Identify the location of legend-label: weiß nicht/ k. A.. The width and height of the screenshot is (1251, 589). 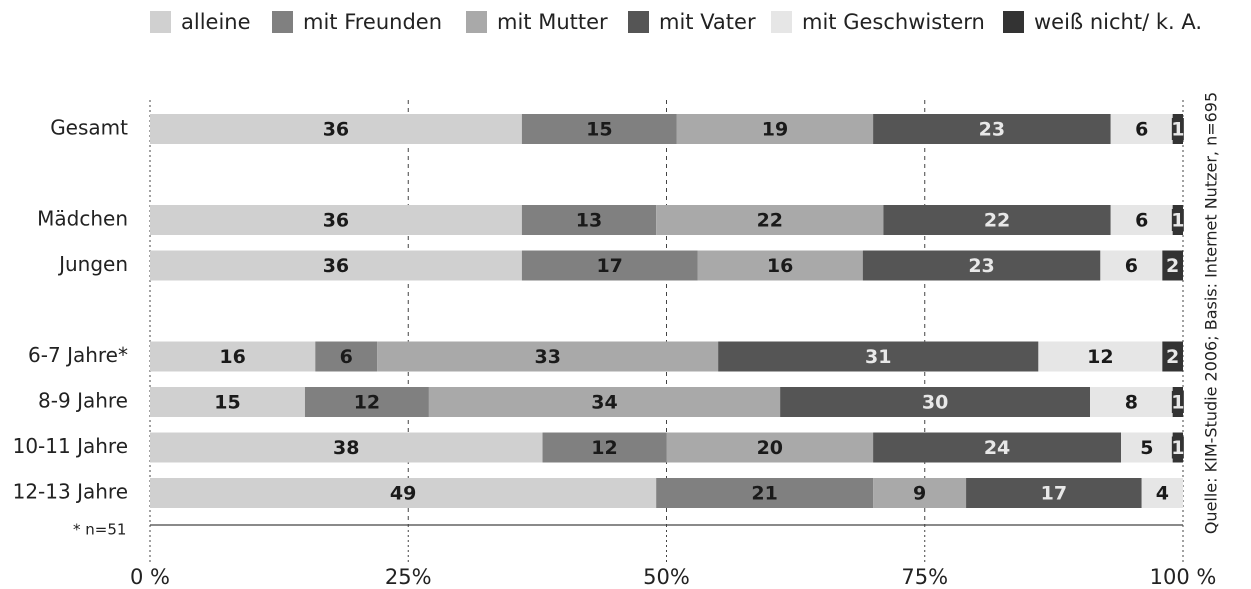
(1118, 22).